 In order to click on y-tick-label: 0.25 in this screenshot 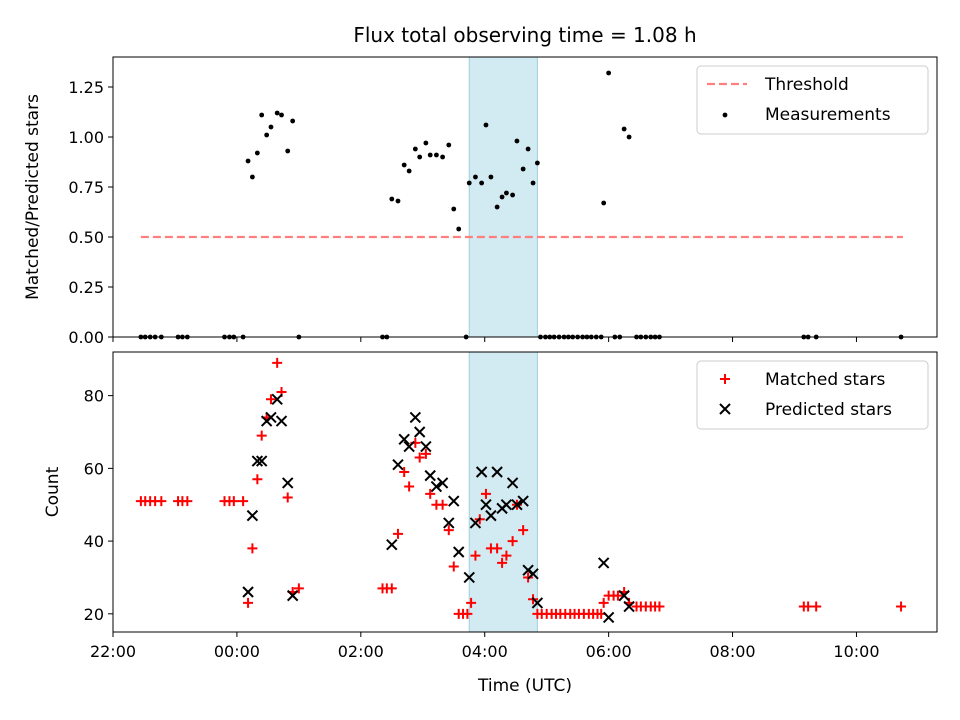, I will do `click(86, 287)`.